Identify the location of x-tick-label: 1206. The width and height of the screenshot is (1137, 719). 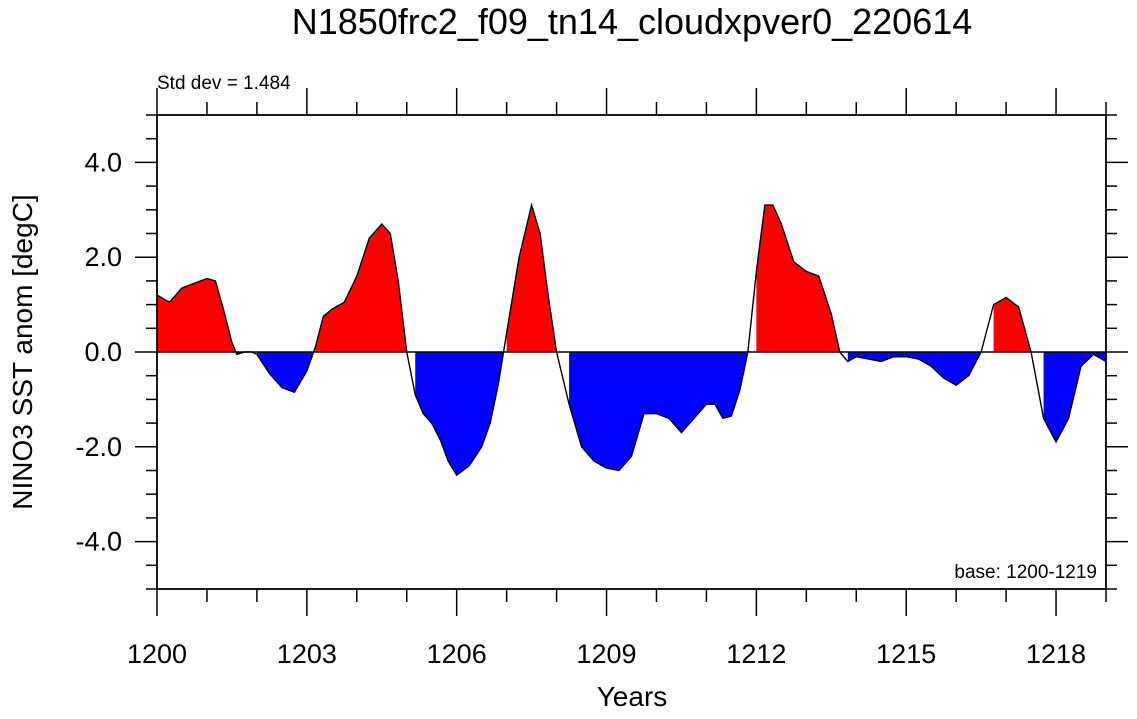
(457, 654).